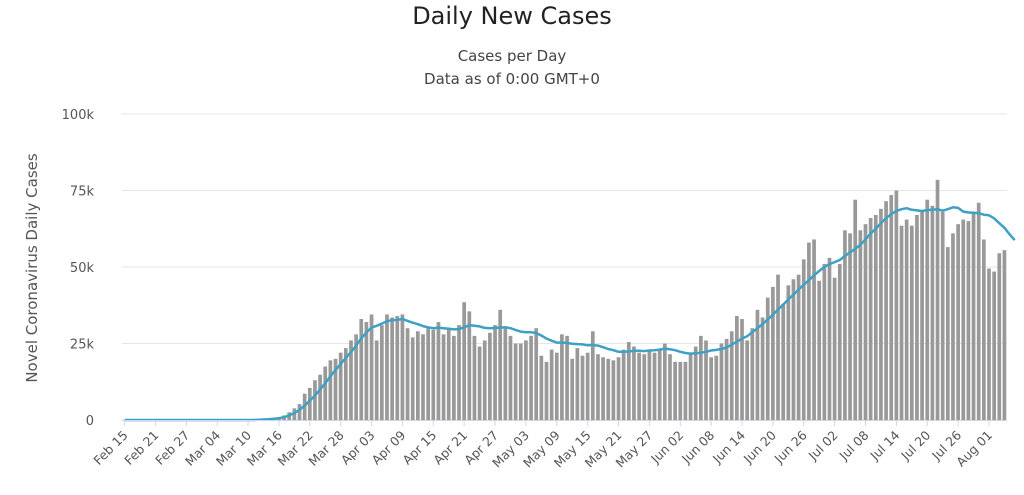 The height and width of the screenshot is (495, 1024). I want to click on x-tick-label: Jun 08, so click(697, 446).